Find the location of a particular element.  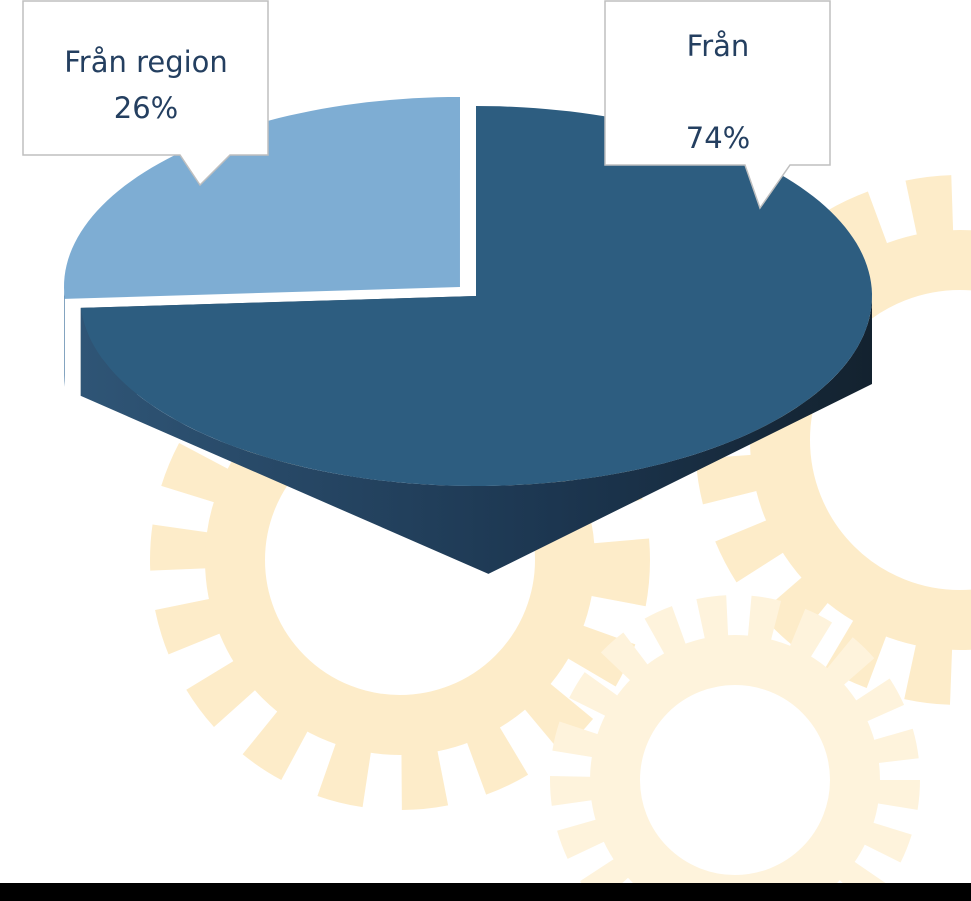

slice-wall is located at coordinates (64, 337).